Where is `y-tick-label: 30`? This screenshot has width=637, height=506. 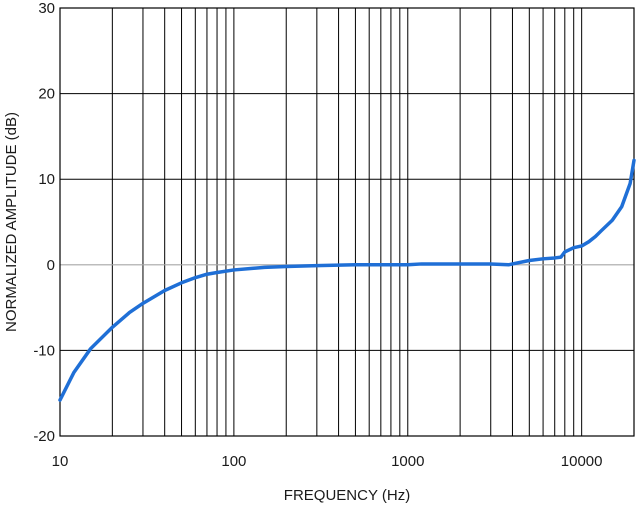
y-tick-label: 30 is located at coordinates (46, 8).